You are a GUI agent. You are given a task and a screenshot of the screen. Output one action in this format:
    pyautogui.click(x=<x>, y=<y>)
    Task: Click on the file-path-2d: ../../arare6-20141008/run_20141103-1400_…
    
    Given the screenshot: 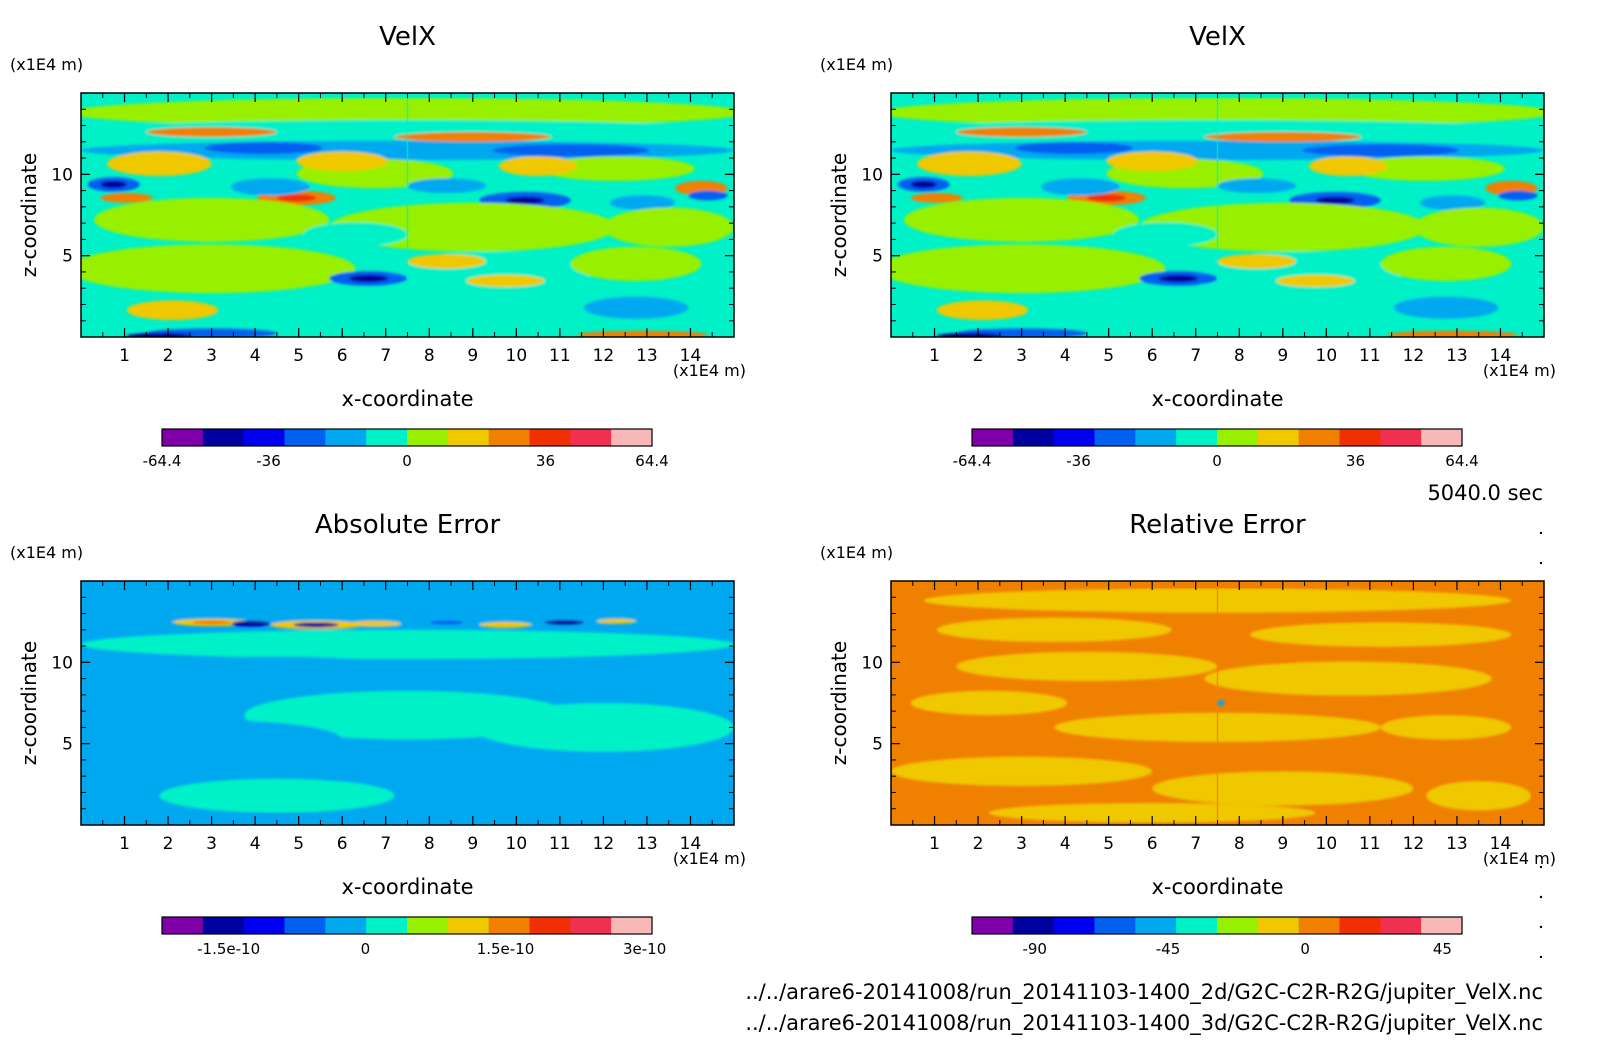 What is the action you would take?
    pyautogui.click(x=1144, y=992)
    